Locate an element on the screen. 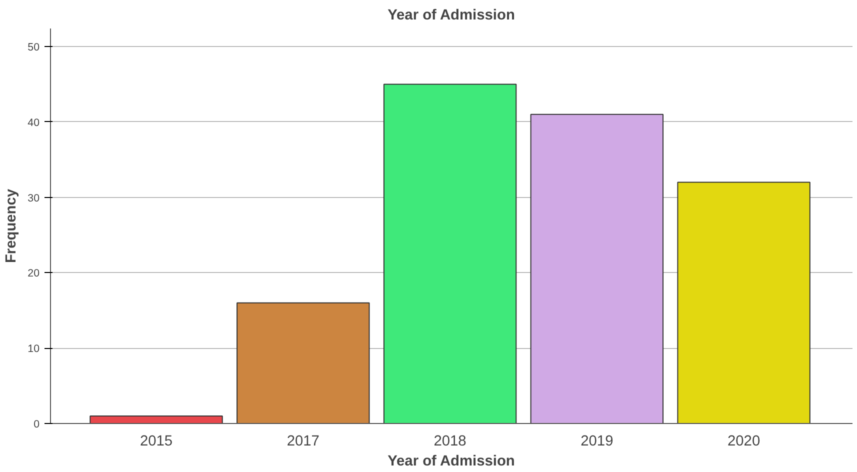  y-axis-title: Frequency is located at coordinates (12, 226).